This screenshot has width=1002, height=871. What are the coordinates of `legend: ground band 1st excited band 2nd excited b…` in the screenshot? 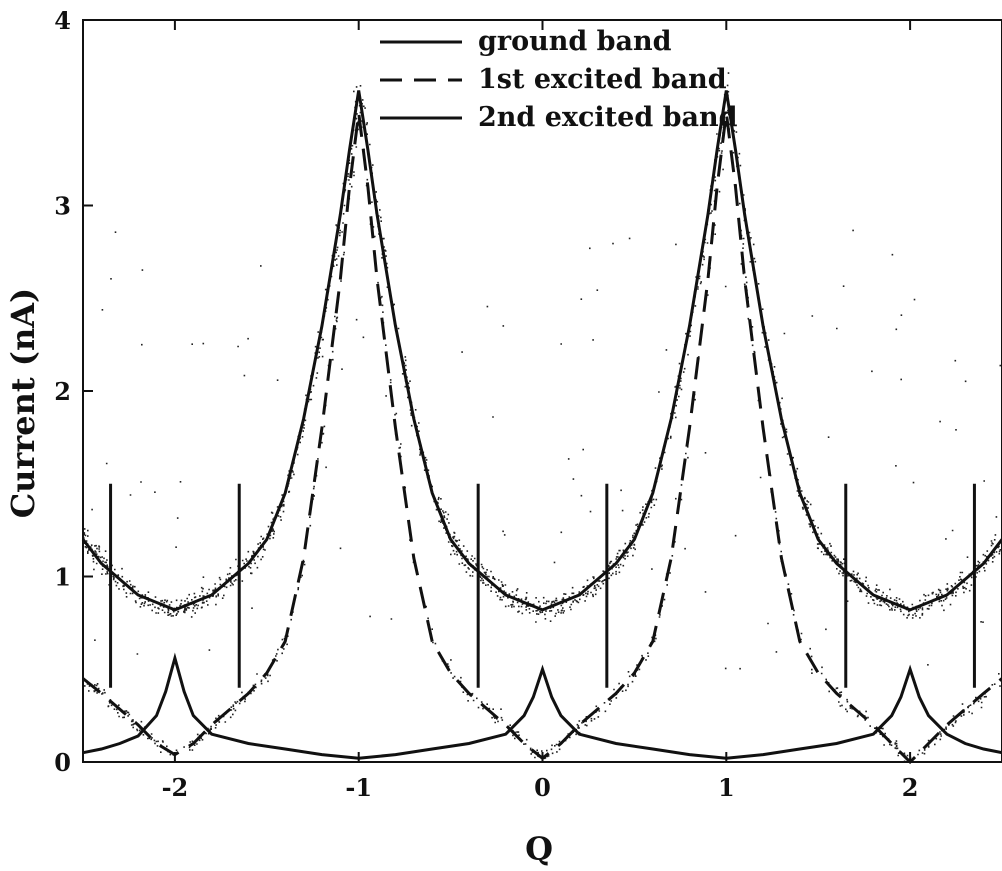 It's located at (559, 79).